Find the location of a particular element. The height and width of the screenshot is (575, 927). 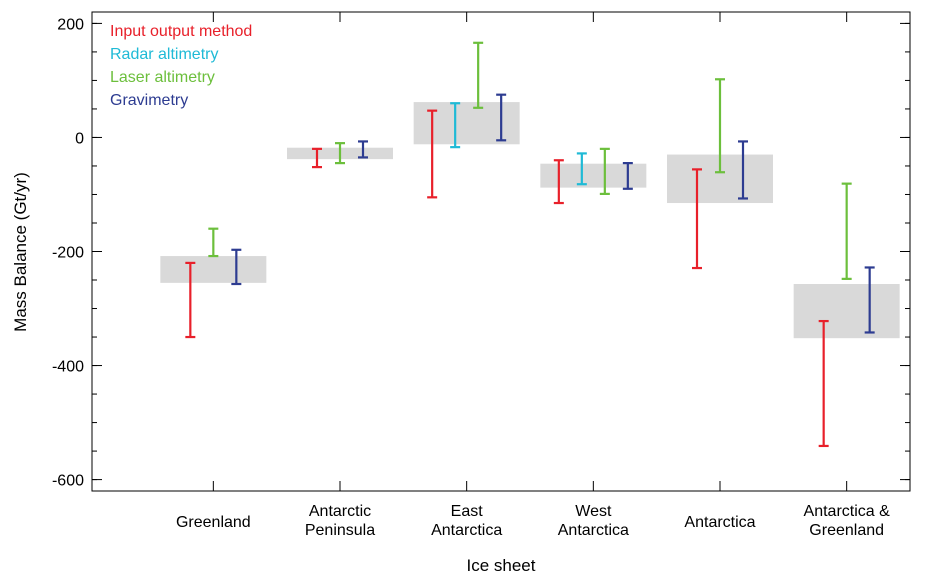

x-axis-label: Ice sheet is located at coordinates (501, 565).